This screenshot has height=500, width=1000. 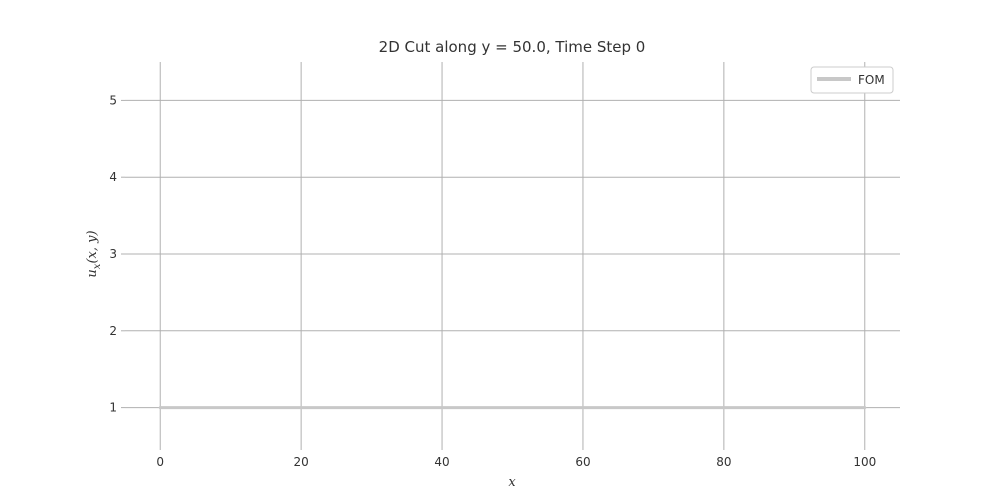 What do you see at coordinates (871, 80) in the screenshot?
I see `legend-label-fom: FOM` at bounding box center [871, 80].